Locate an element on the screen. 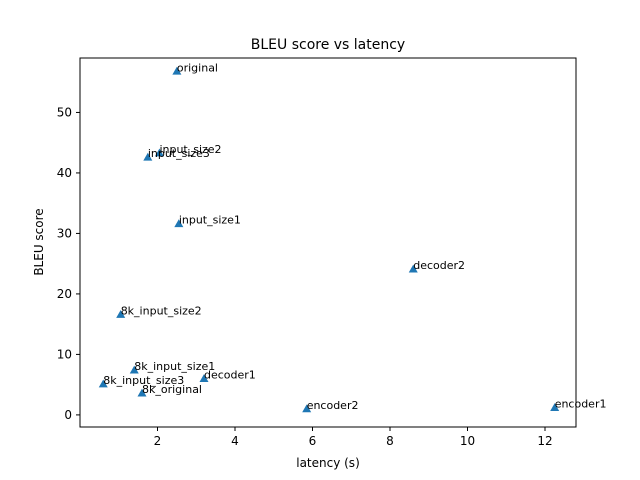 This screenshot has width=640, height=480. data-point-label: input_size2 is located at coordinates (190, 149).